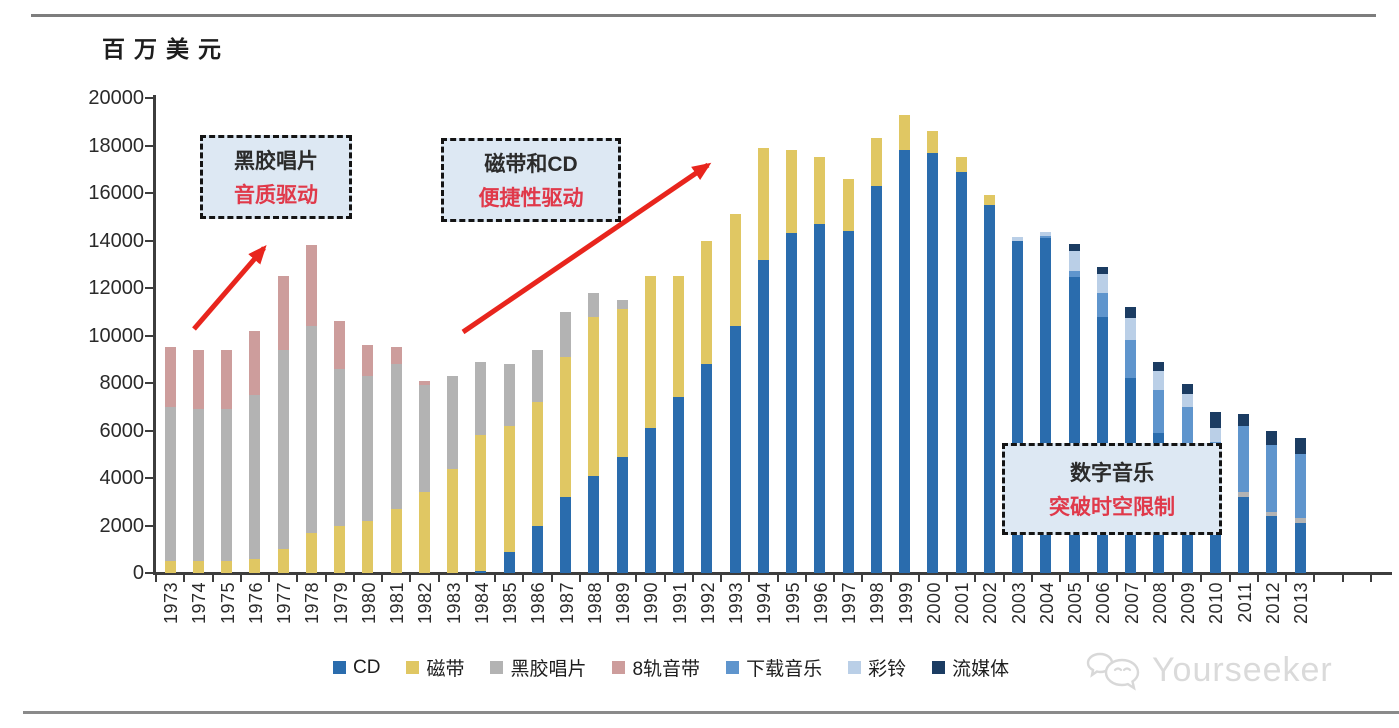 This screenshot has width=1399, height=728. Describe the element at coordinates (849, 603) in the screenshot. I see `x-axis-label-1997: 1997` at that location.